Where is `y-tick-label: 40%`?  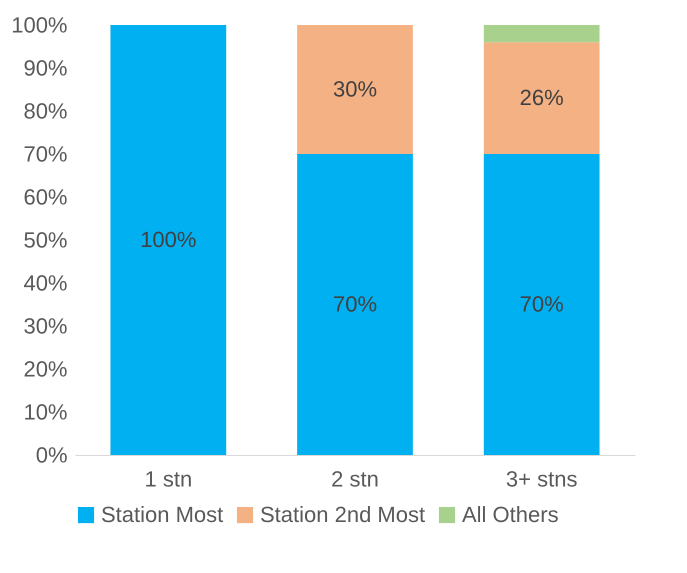
y-tick-label: 40% is located at coordinates (45, 283).